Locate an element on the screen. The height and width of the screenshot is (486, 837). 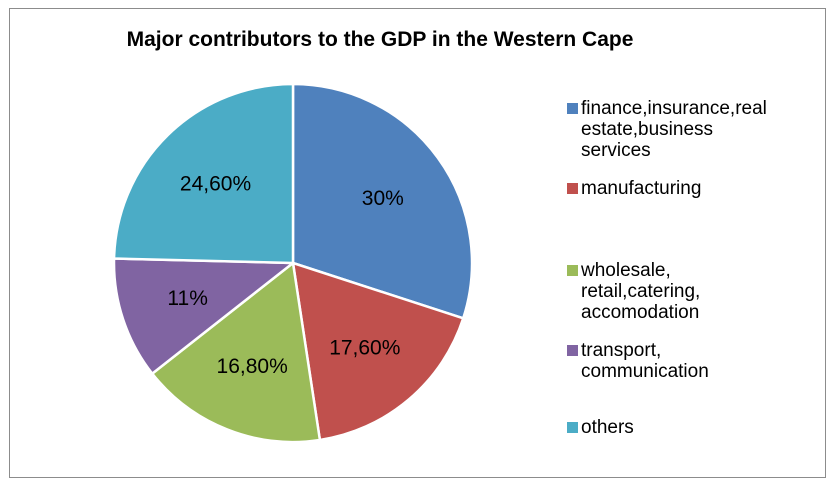
legend-label-line: accomodation is located at coordinates (640, 312).